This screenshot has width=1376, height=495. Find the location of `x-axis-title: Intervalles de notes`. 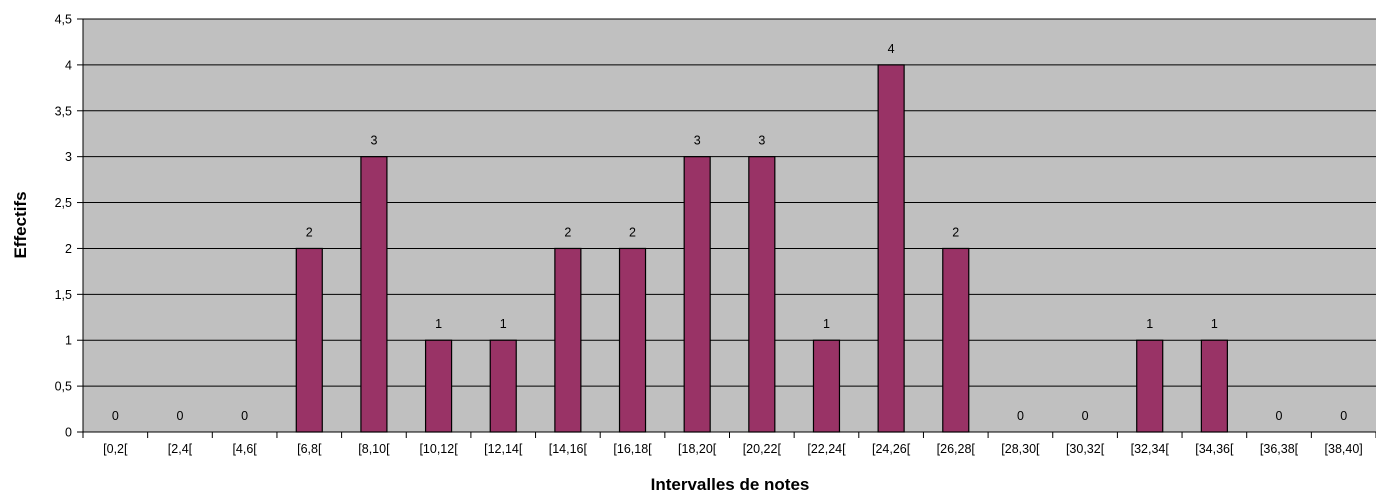

x-axis-title: Intervalles de notes is located at coordinates (730, 484).